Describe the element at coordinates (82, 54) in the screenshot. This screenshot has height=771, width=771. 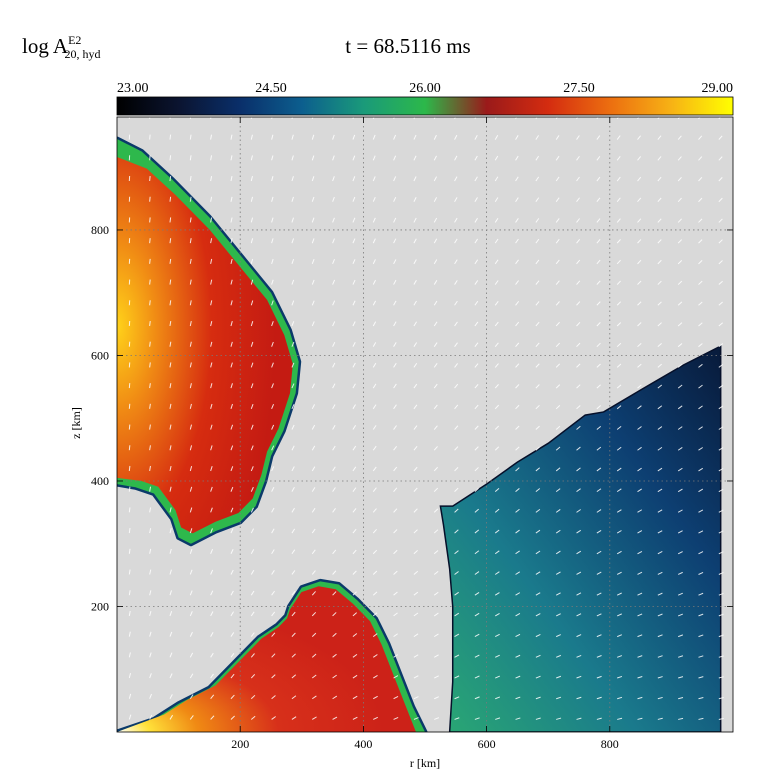
I see `quantity-subscript: 20, hyd` at that location.